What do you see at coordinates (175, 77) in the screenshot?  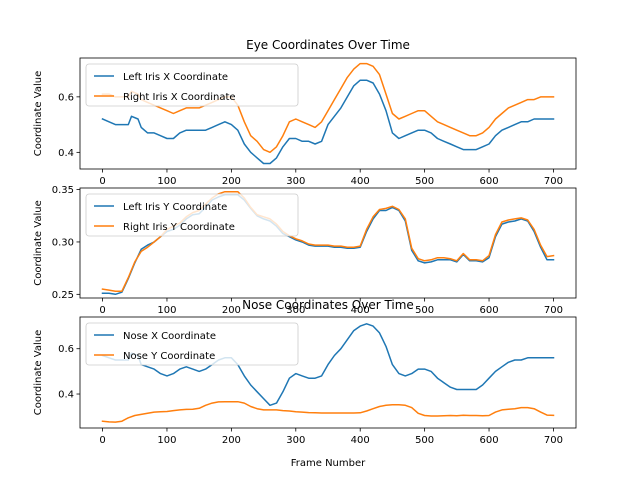 I see `legend-label: Left Iris X Coordinate` at bounding box center [175, 77].